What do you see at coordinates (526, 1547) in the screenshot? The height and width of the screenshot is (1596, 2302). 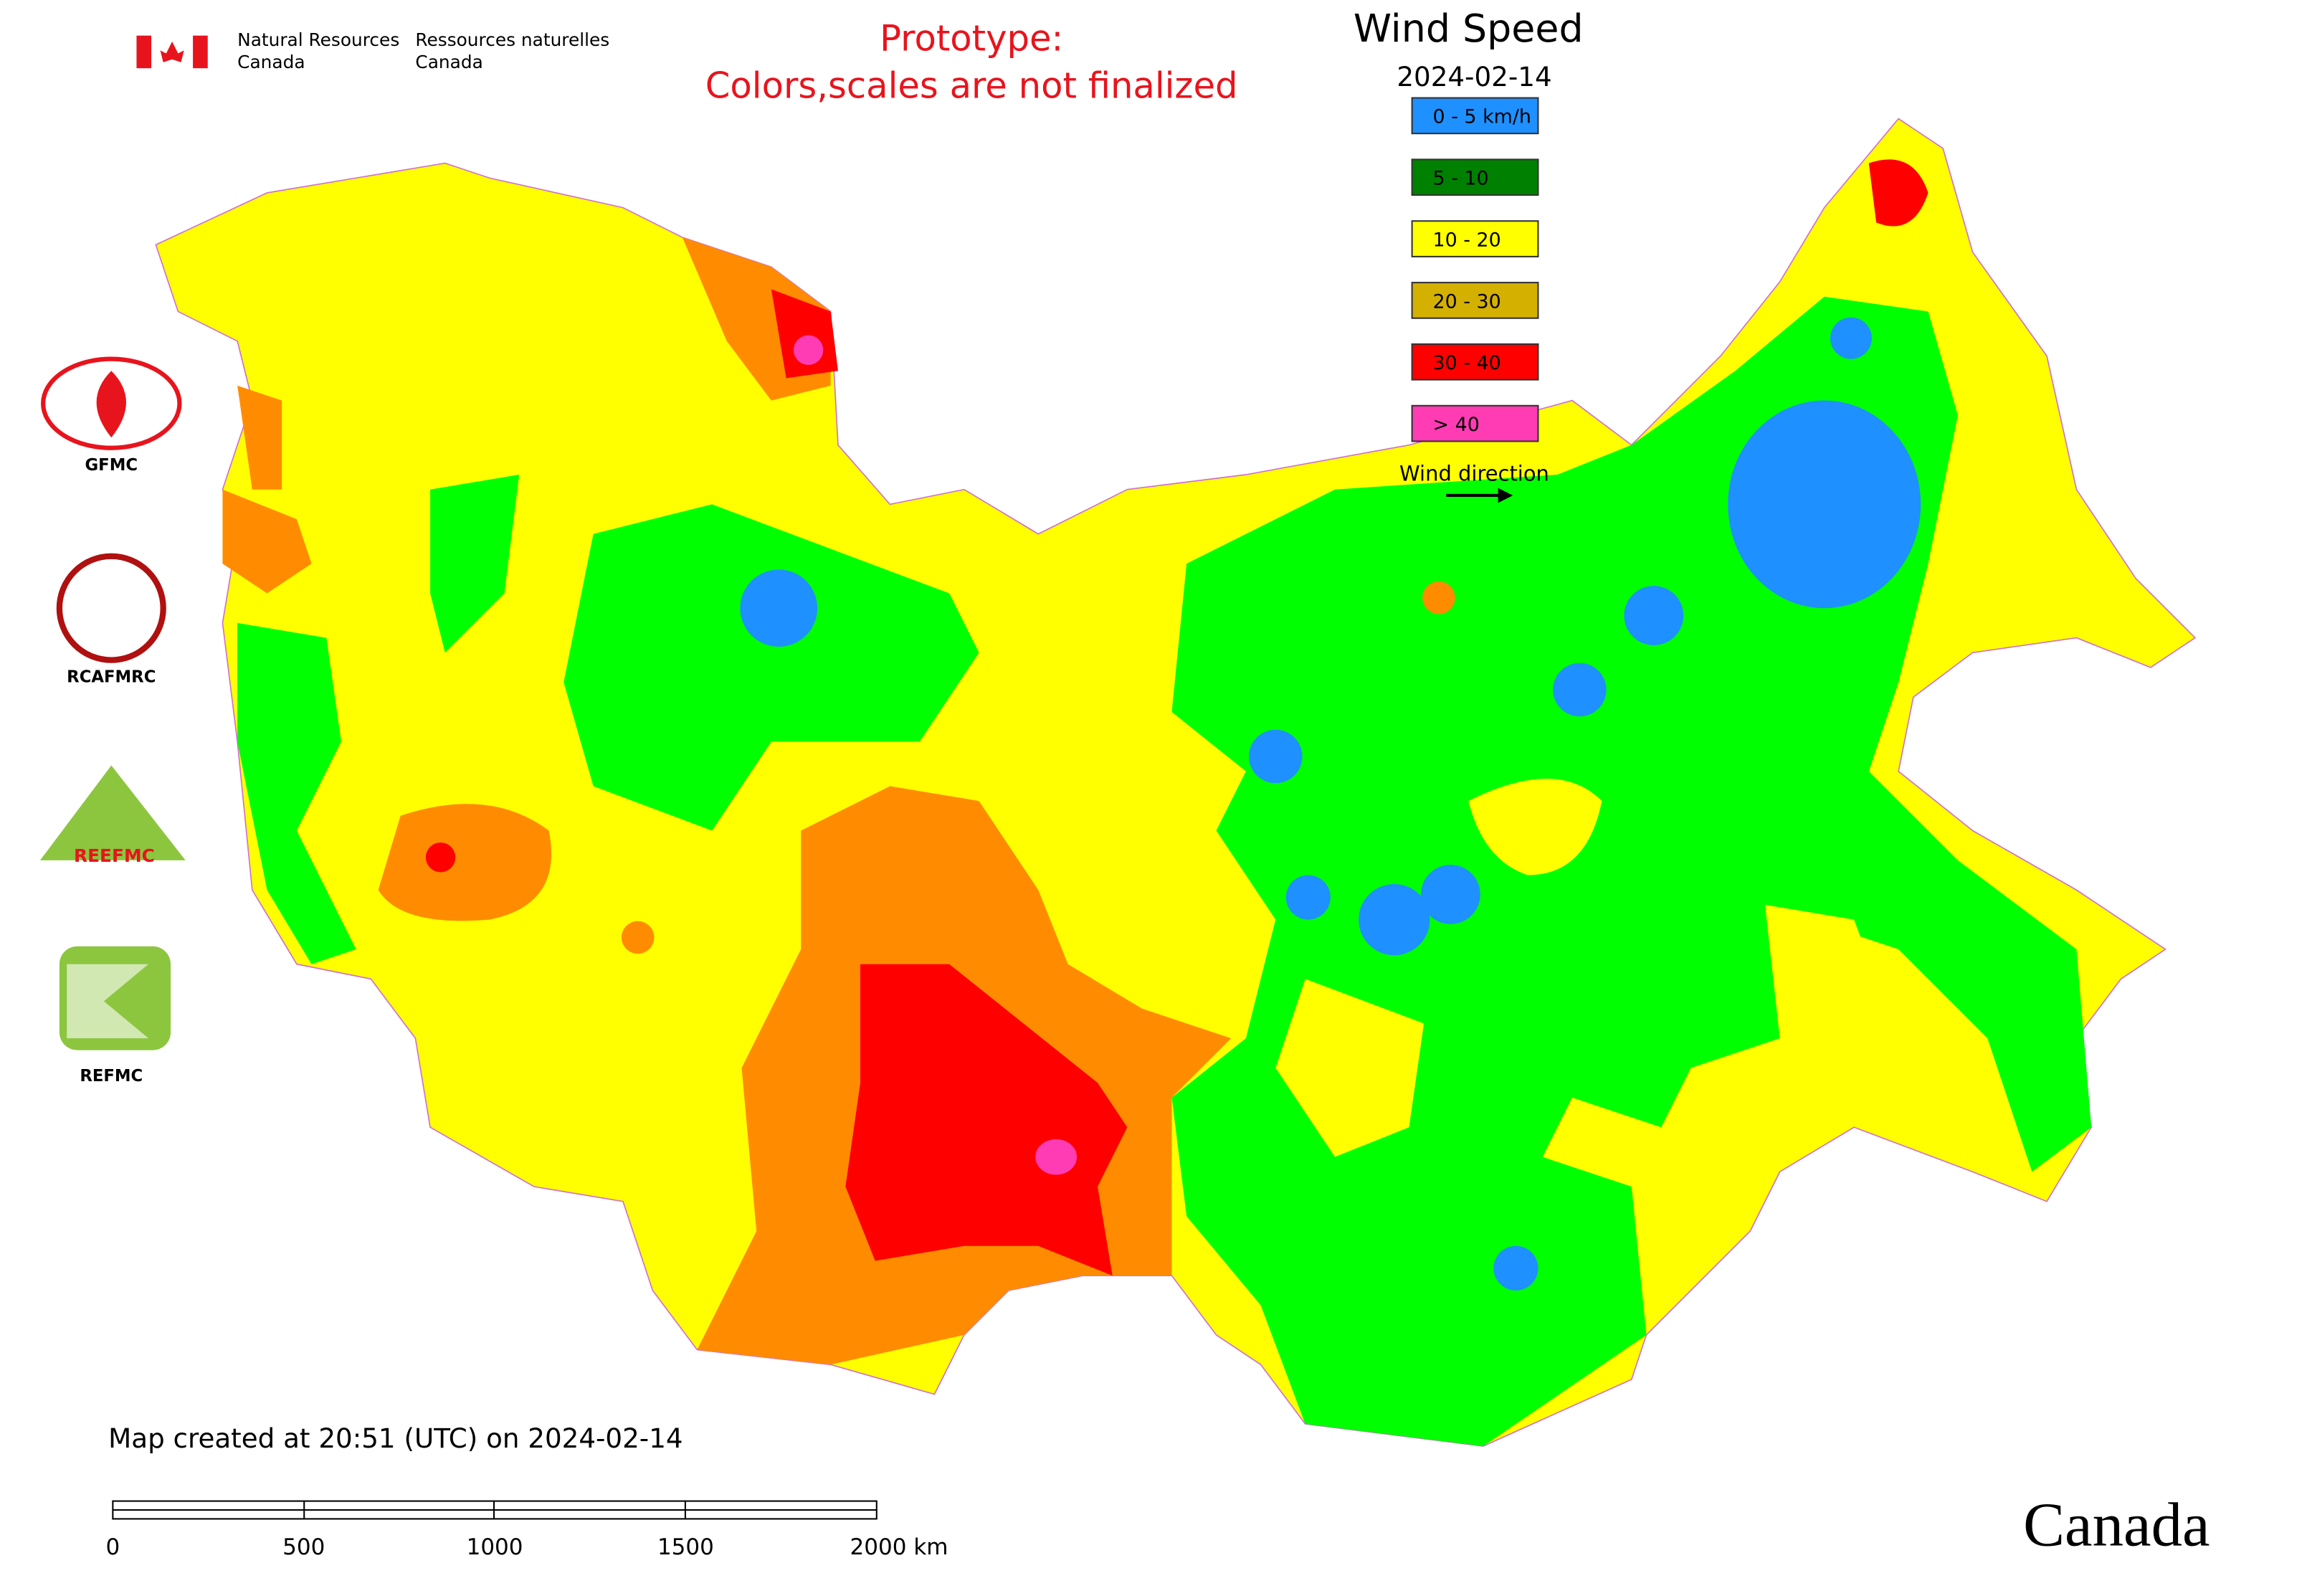 I see `scale-labels: 0 500 1000 1500 2000 km` at bounding box center [526, 1547].